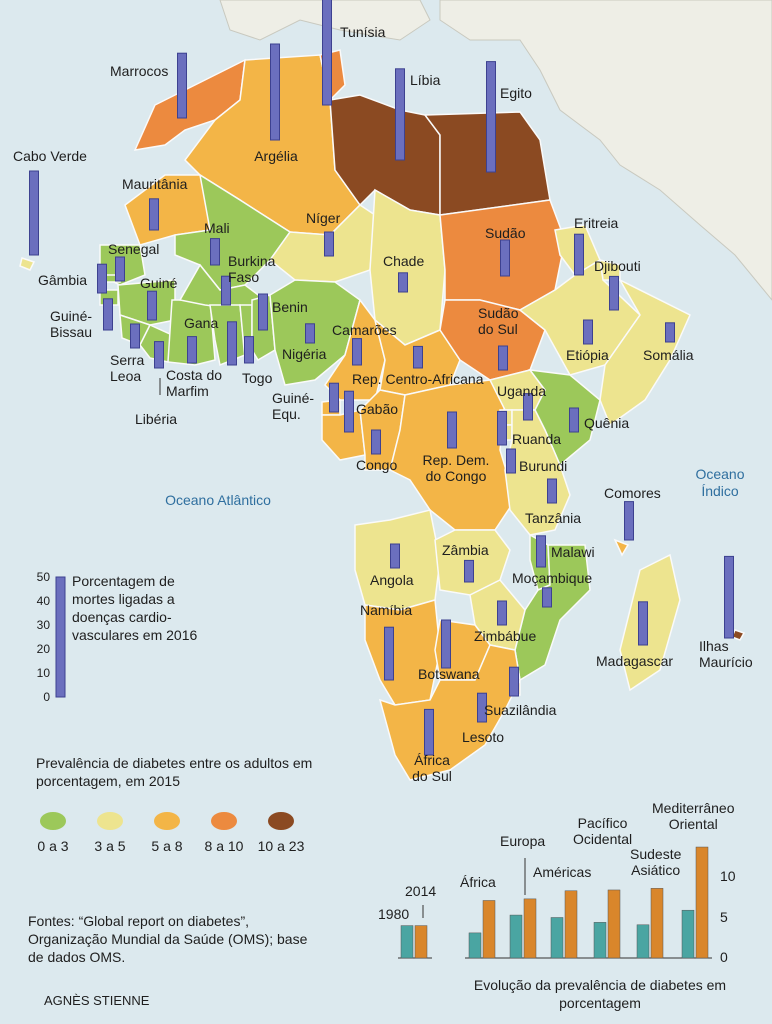 This screenshot has width=772, height=1024. What do you see at coordinates (635, 661) in the screenshot?
I see `country-label-madagascar: Madagascar` at bounding box center [635, 661].